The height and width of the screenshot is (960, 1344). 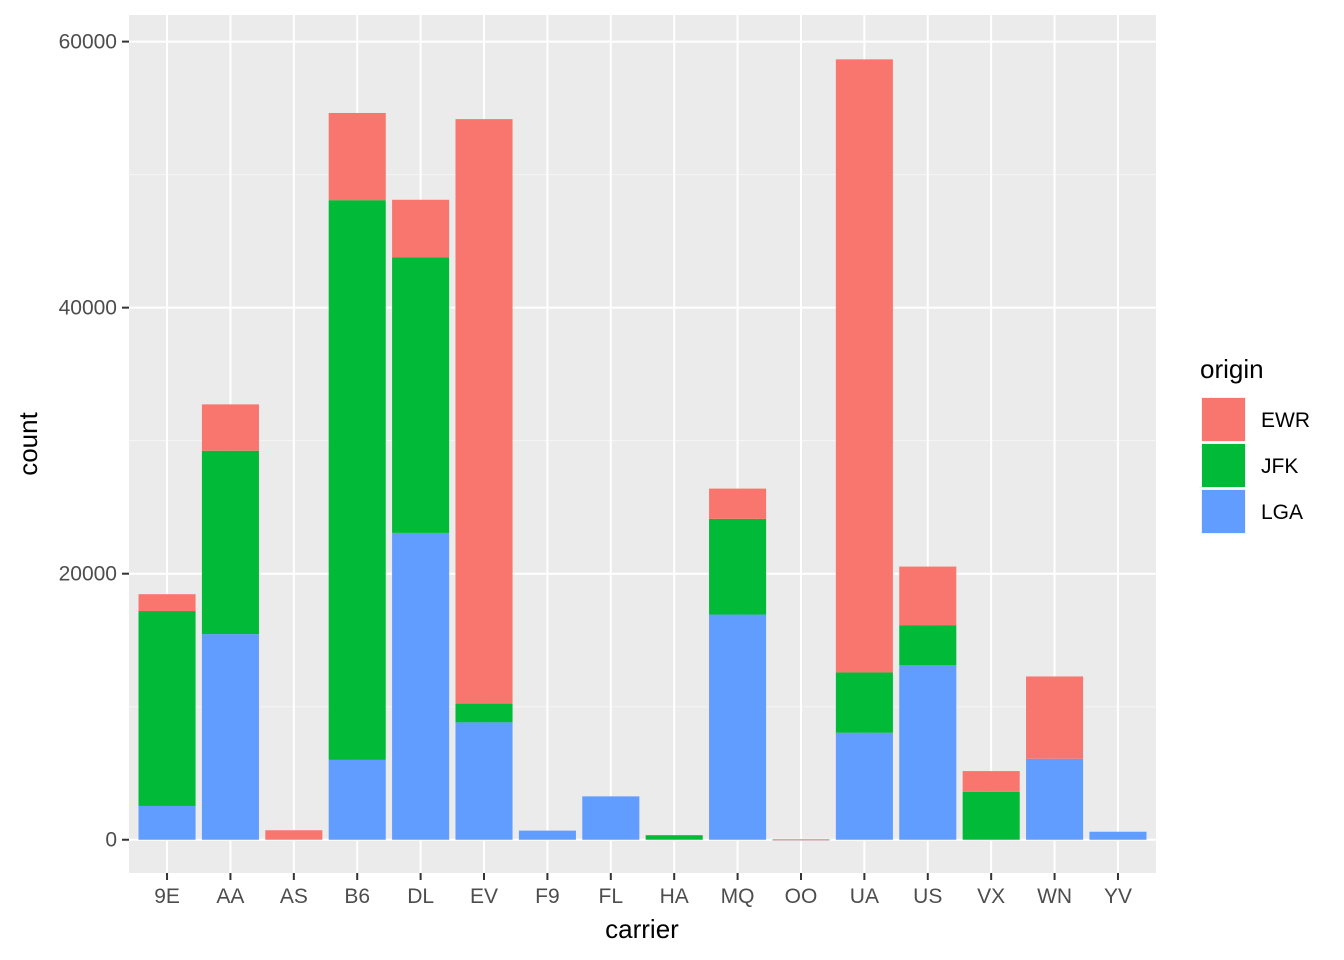 What do you see at coordinates (230, 427) in the screenshot?
I see `bar-AA-EWR` at bounding box center [230, 427].